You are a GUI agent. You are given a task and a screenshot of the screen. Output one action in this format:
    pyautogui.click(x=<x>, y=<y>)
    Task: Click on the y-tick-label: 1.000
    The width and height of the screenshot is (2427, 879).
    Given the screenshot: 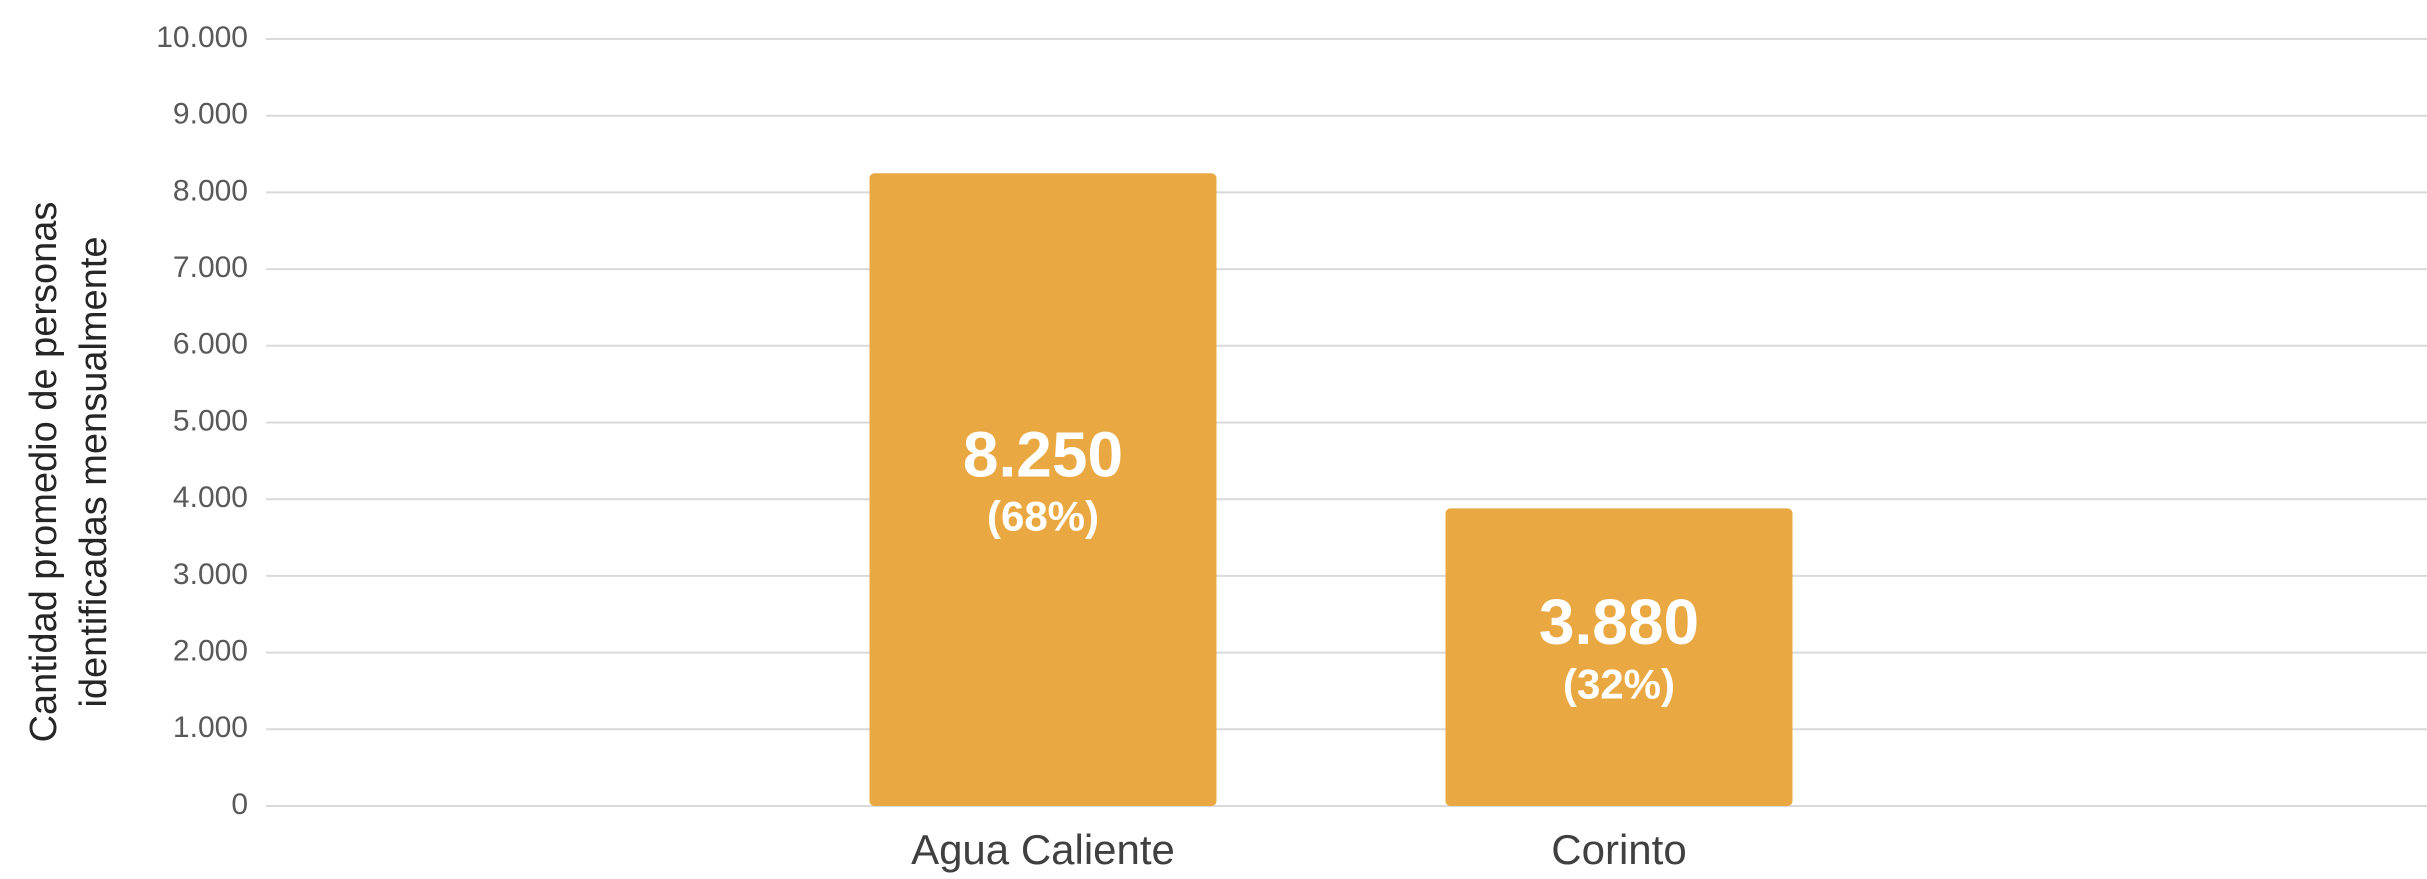 What is the action you would take?
    pyautogui.click(x=210, y=727)
    